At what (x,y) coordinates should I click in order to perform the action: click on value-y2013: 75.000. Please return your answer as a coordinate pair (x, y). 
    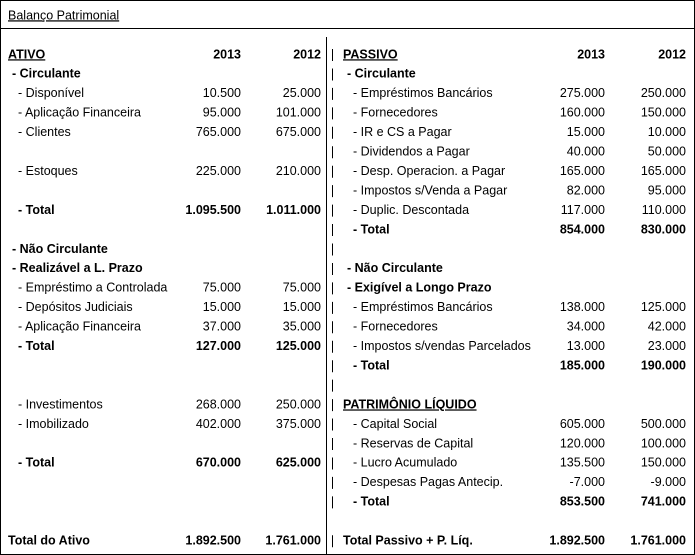
    Looking at the image, I should click on (222, 288).